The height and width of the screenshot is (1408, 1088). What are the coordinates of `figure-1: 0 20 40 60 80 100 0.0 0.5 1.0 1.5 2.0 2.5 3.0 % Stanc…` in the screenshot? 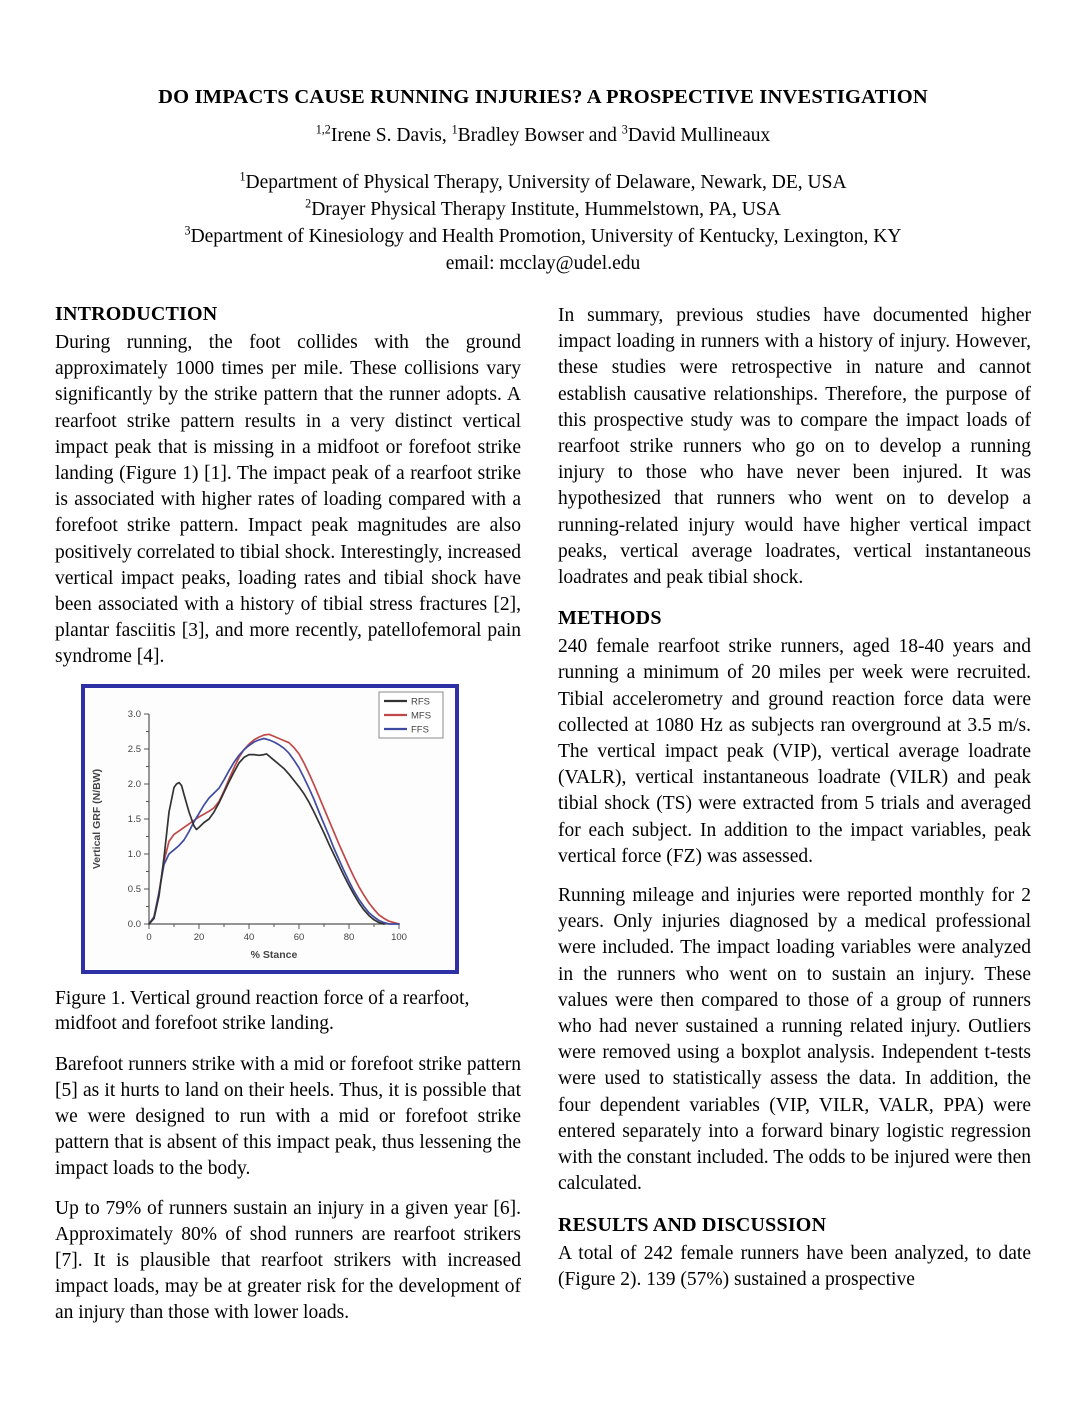 It's located at (270, 828).